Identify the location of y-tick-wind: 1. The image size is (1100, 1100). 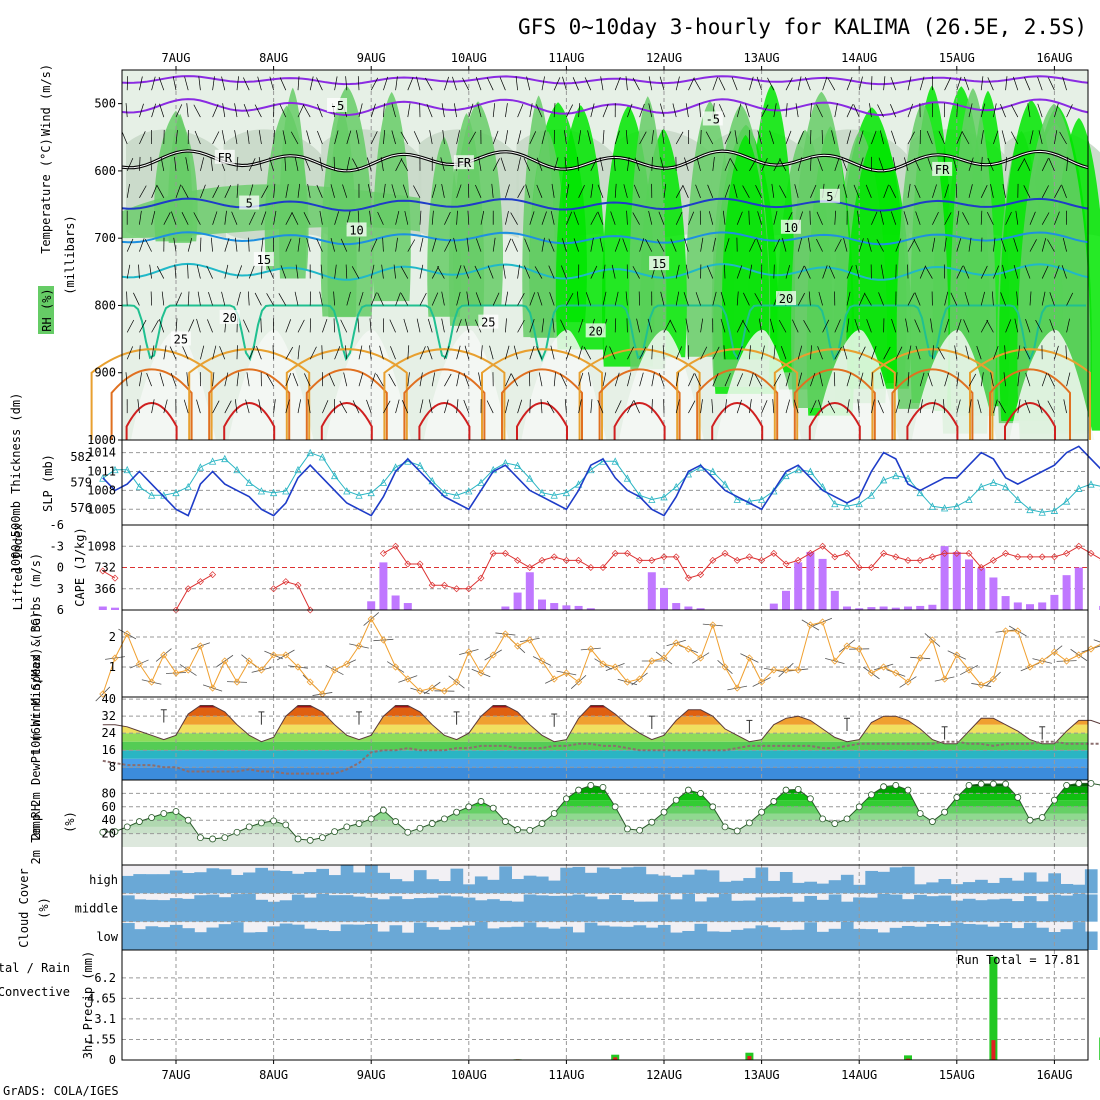
(112, 667).